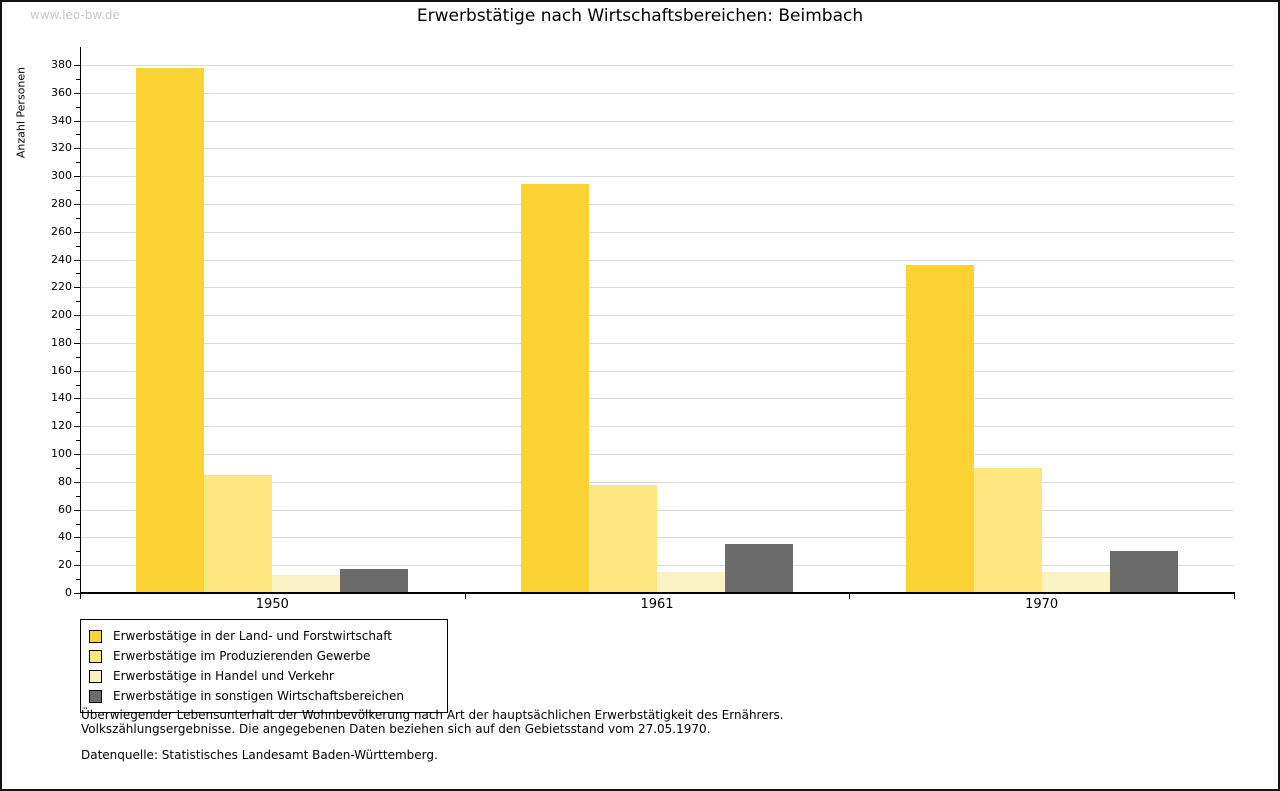 This screenshot has height=791, width=1280. Describe the element at coordinates (21, 112) in the screenshot. I see `y-axis-label: Anzahl Personen` at that location.